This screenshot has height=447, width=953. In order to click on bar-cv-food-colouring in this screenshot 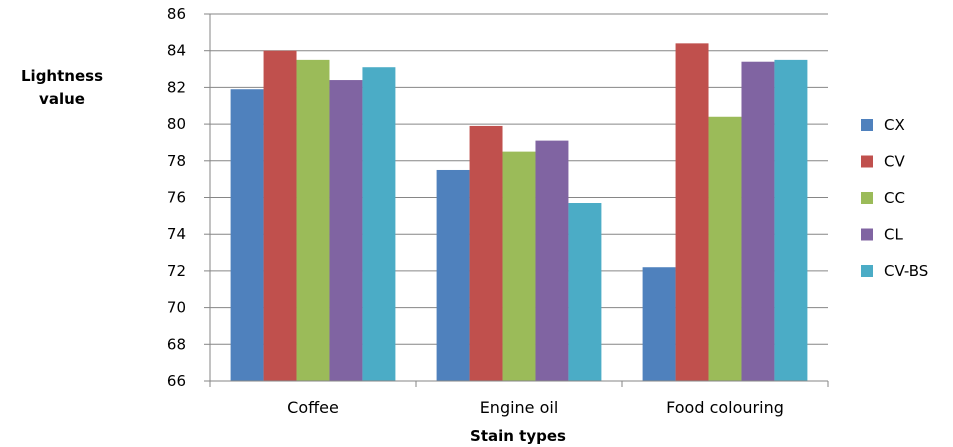, I will do `click(692, 212)`.